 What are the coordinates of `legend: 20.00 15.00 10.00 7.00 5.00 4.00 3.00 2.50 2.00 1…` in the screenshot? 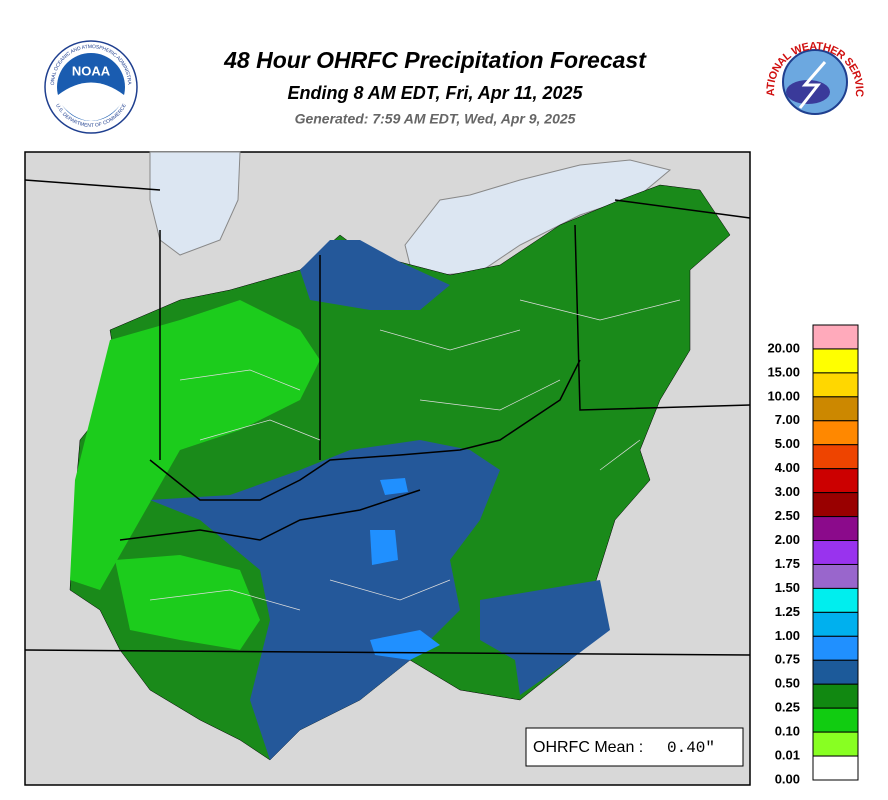 It's located at (813, 555).